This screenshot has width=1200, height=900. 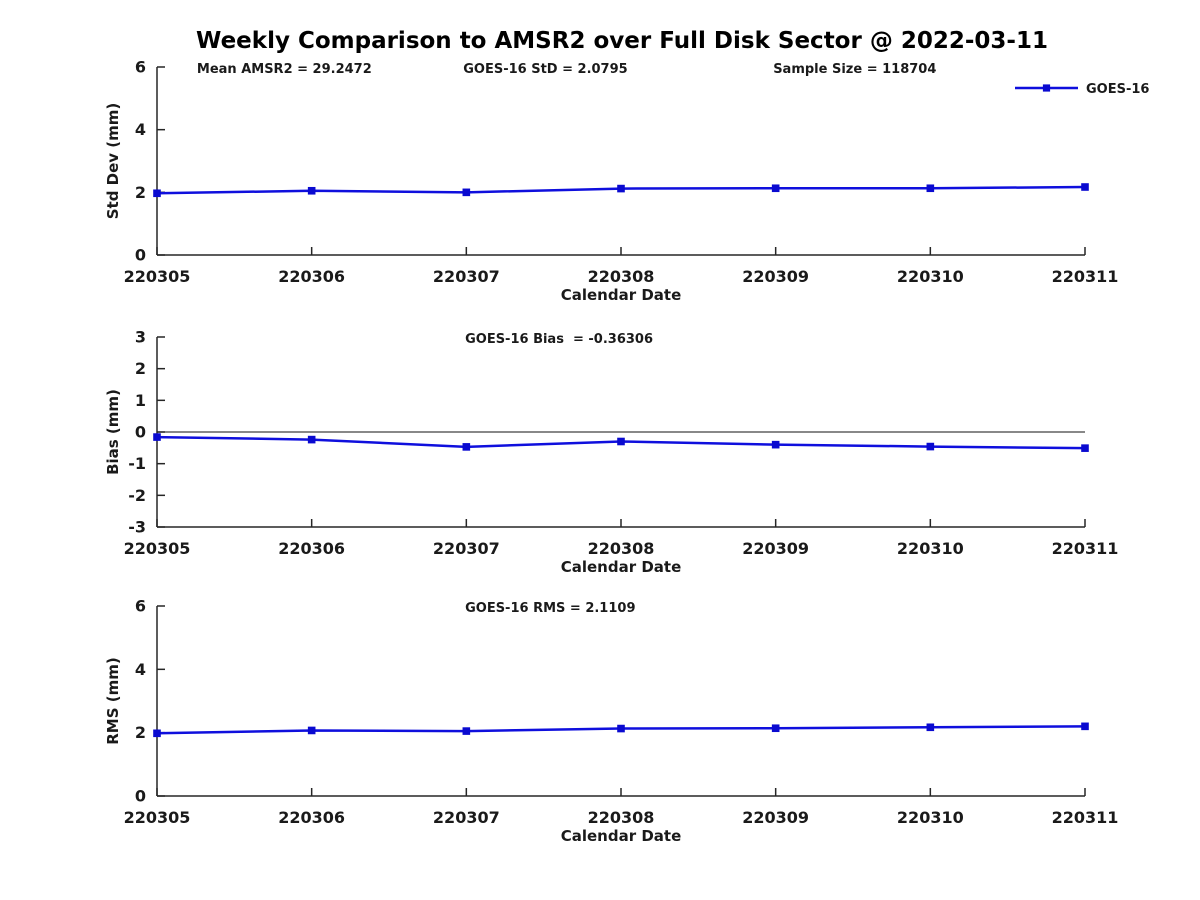 I want to click on y-axis-label: Std Dev (mm), so click(x=113, y=161).